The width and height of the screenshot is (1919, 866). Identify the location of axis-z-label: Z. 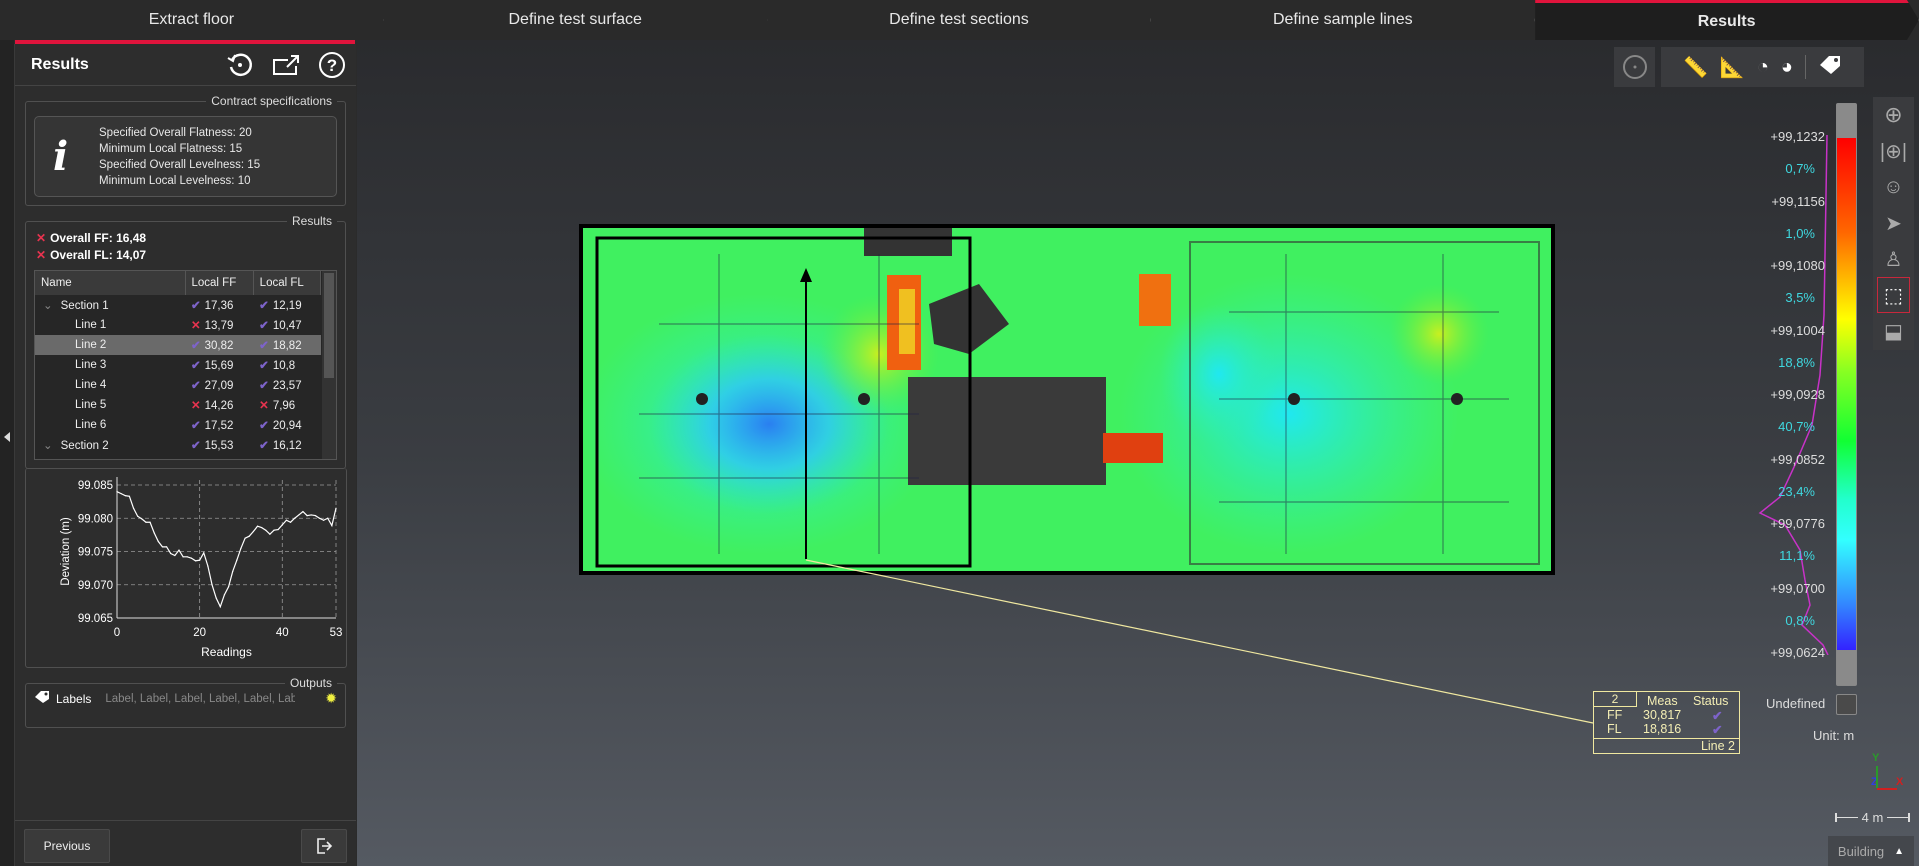
(1874, 782).